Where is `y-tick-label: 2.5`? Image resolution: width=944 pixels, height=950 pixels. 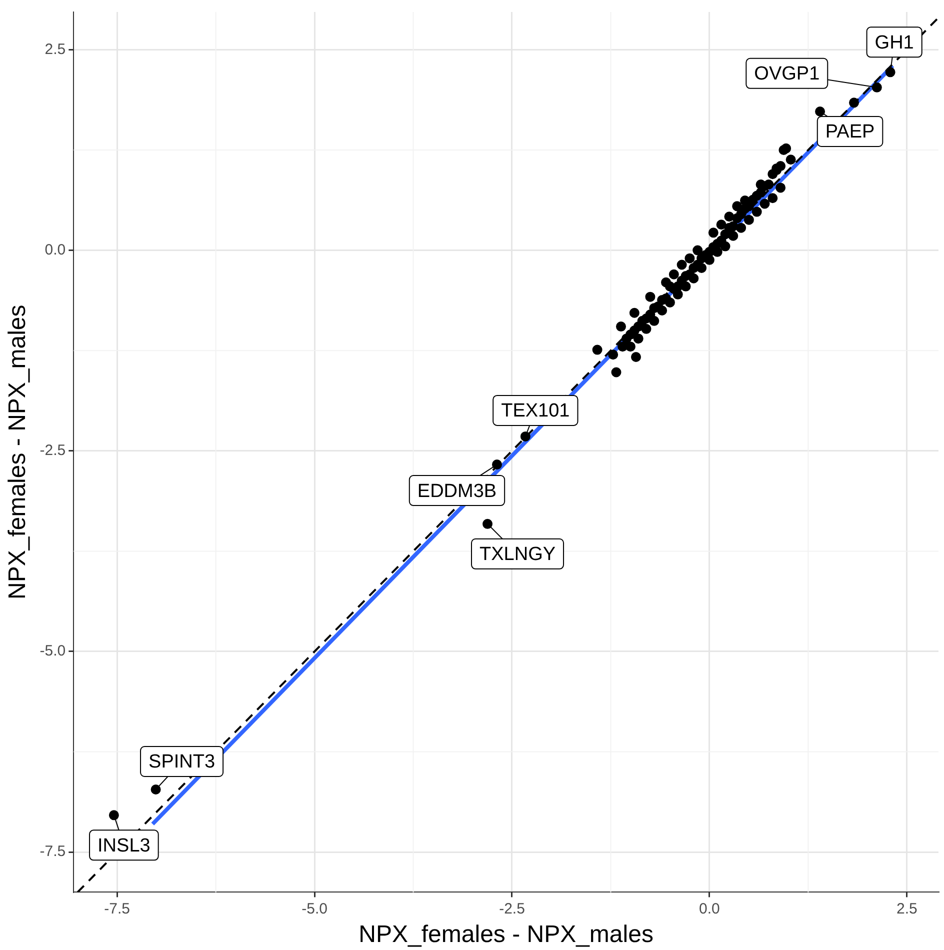
y-tick-label: 2.5 is located at coordinates (55, 49).